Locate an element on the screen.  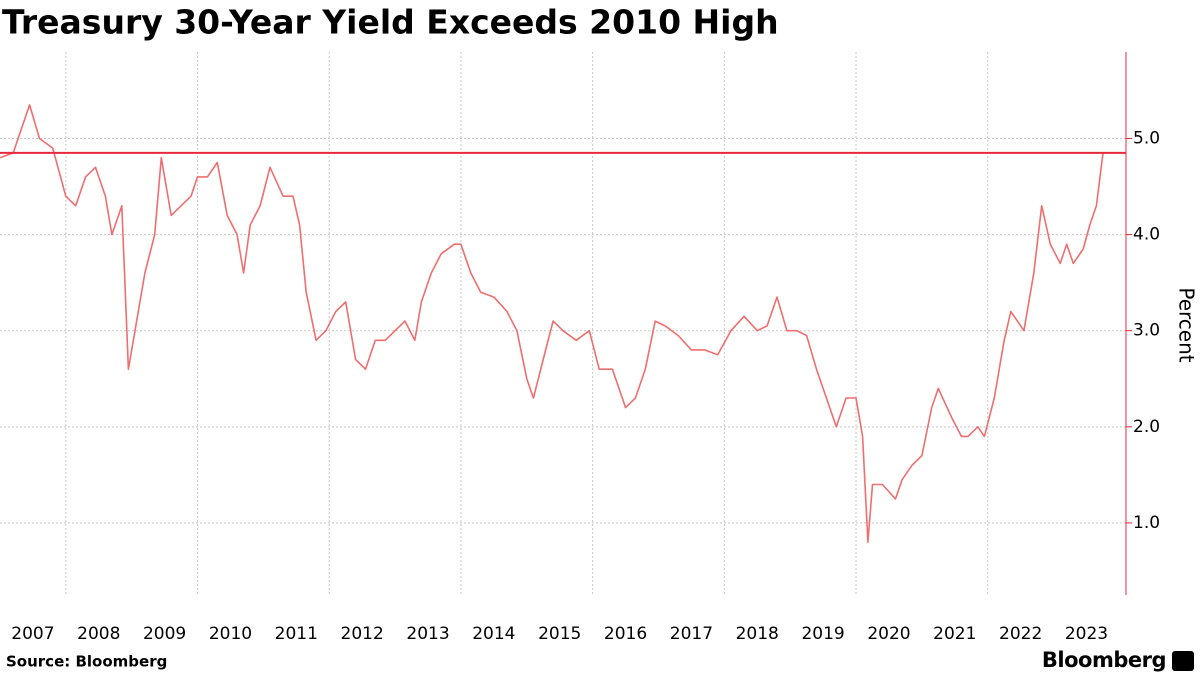
x-tick-label: 2022 is located at coordinates (1020, 634).